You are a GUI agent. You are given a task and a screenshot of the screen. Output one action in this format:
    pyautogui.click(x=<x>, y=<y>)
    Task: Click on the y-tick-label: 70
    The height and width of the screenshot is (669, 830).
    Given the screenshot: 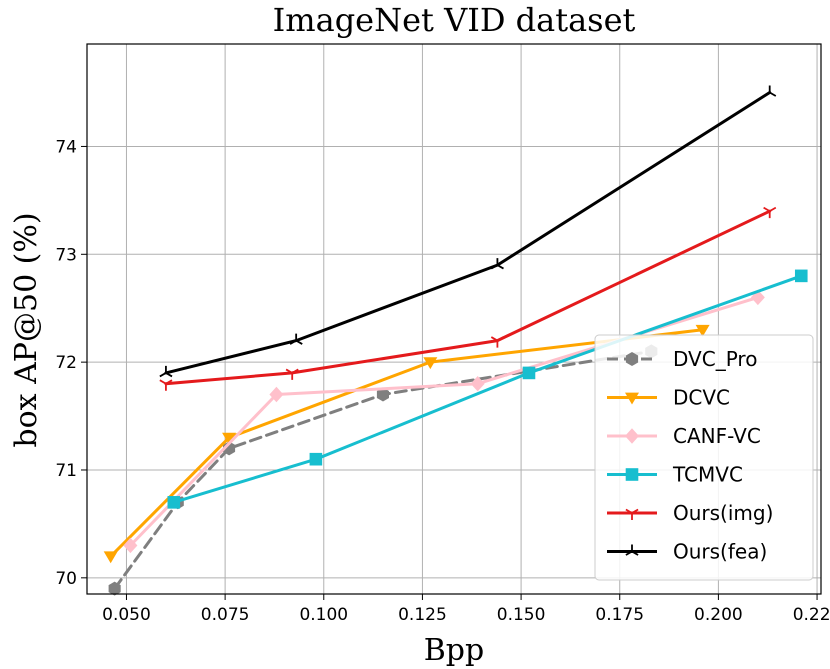 What is the action you would take?
    pyautogui.click(x=66, y=579)
    